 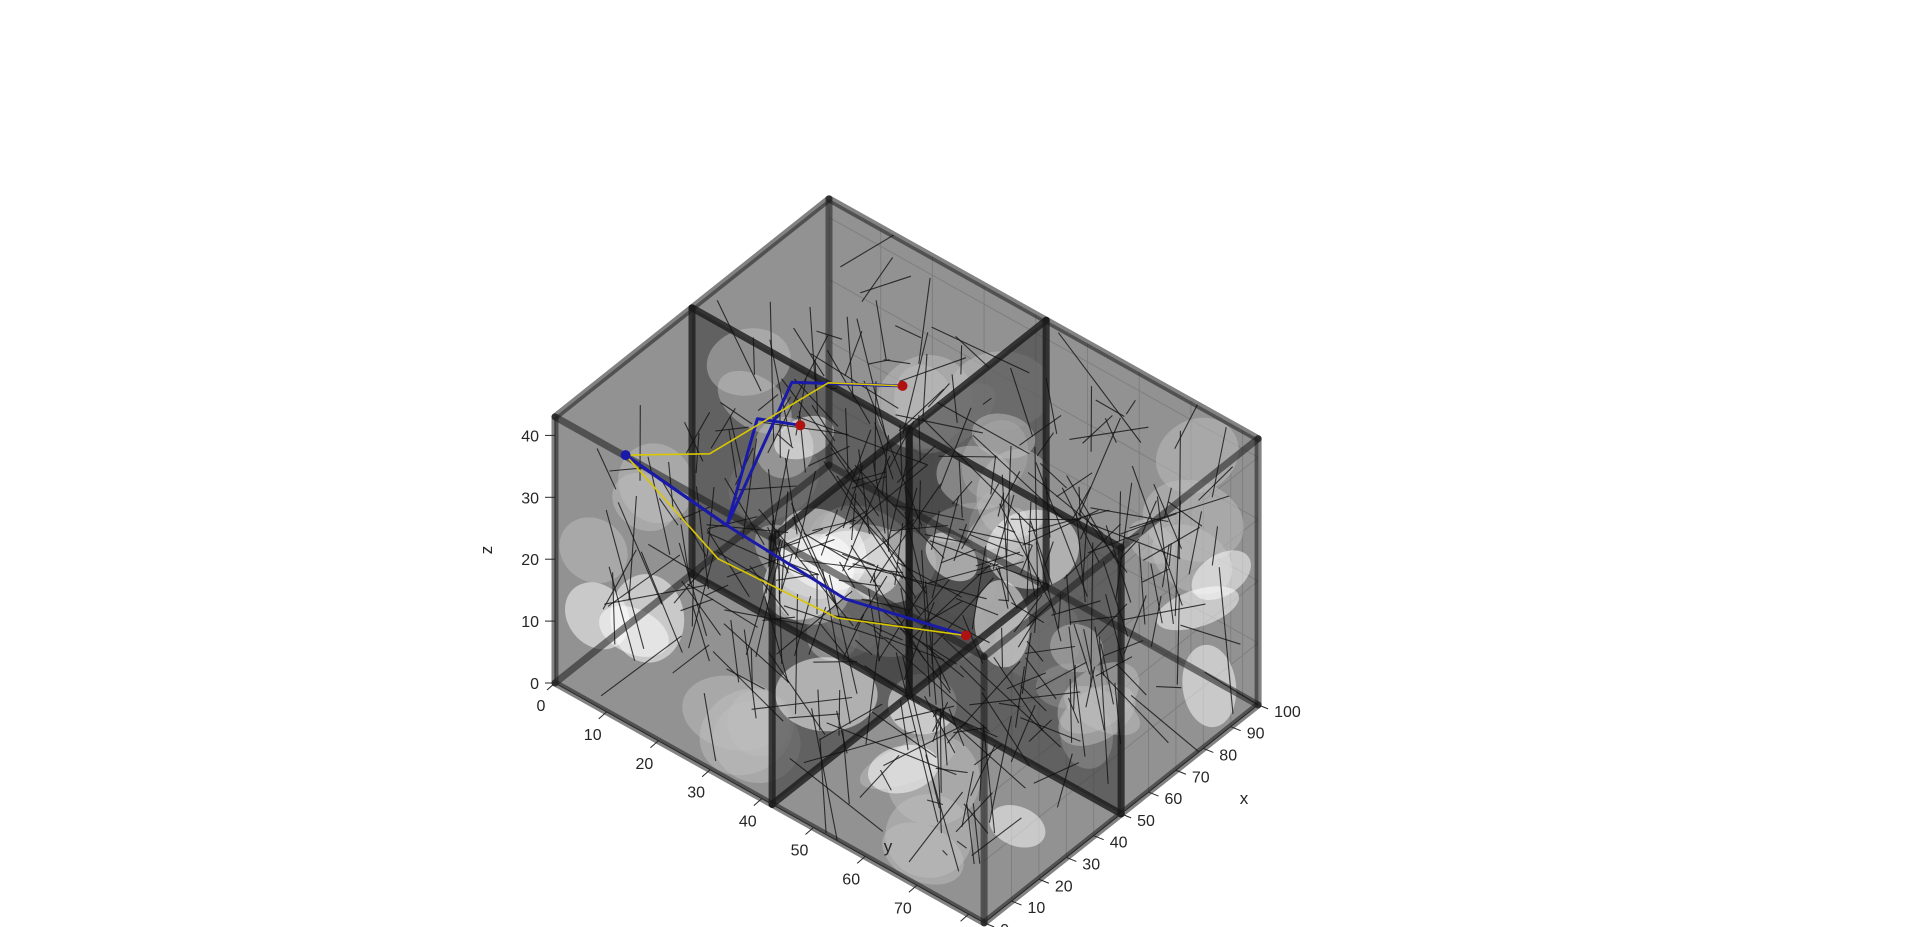 What do you see at coordinates (869, 314) in the screenshot?
I see `box-face` at bounding box center [869, 314].